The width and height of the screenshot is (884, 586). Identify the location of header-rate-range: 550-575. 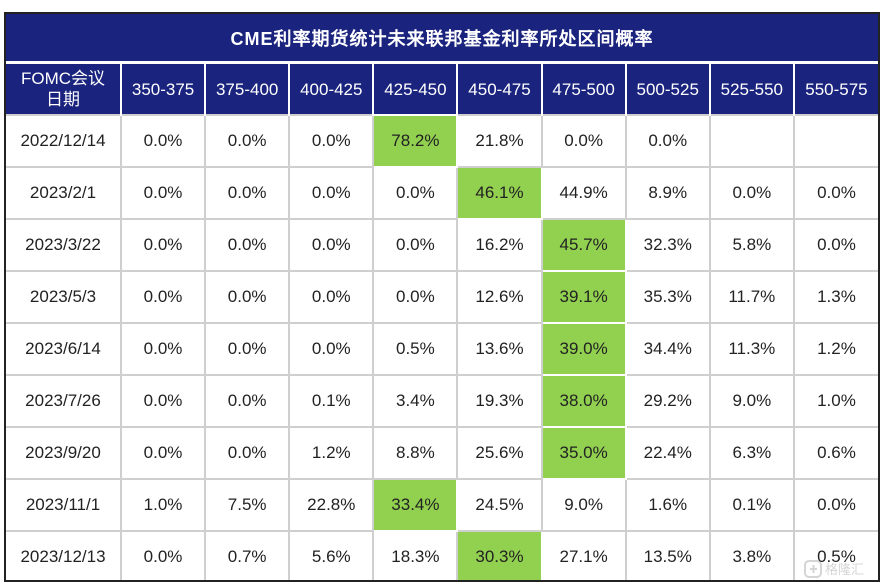
(835, 89).